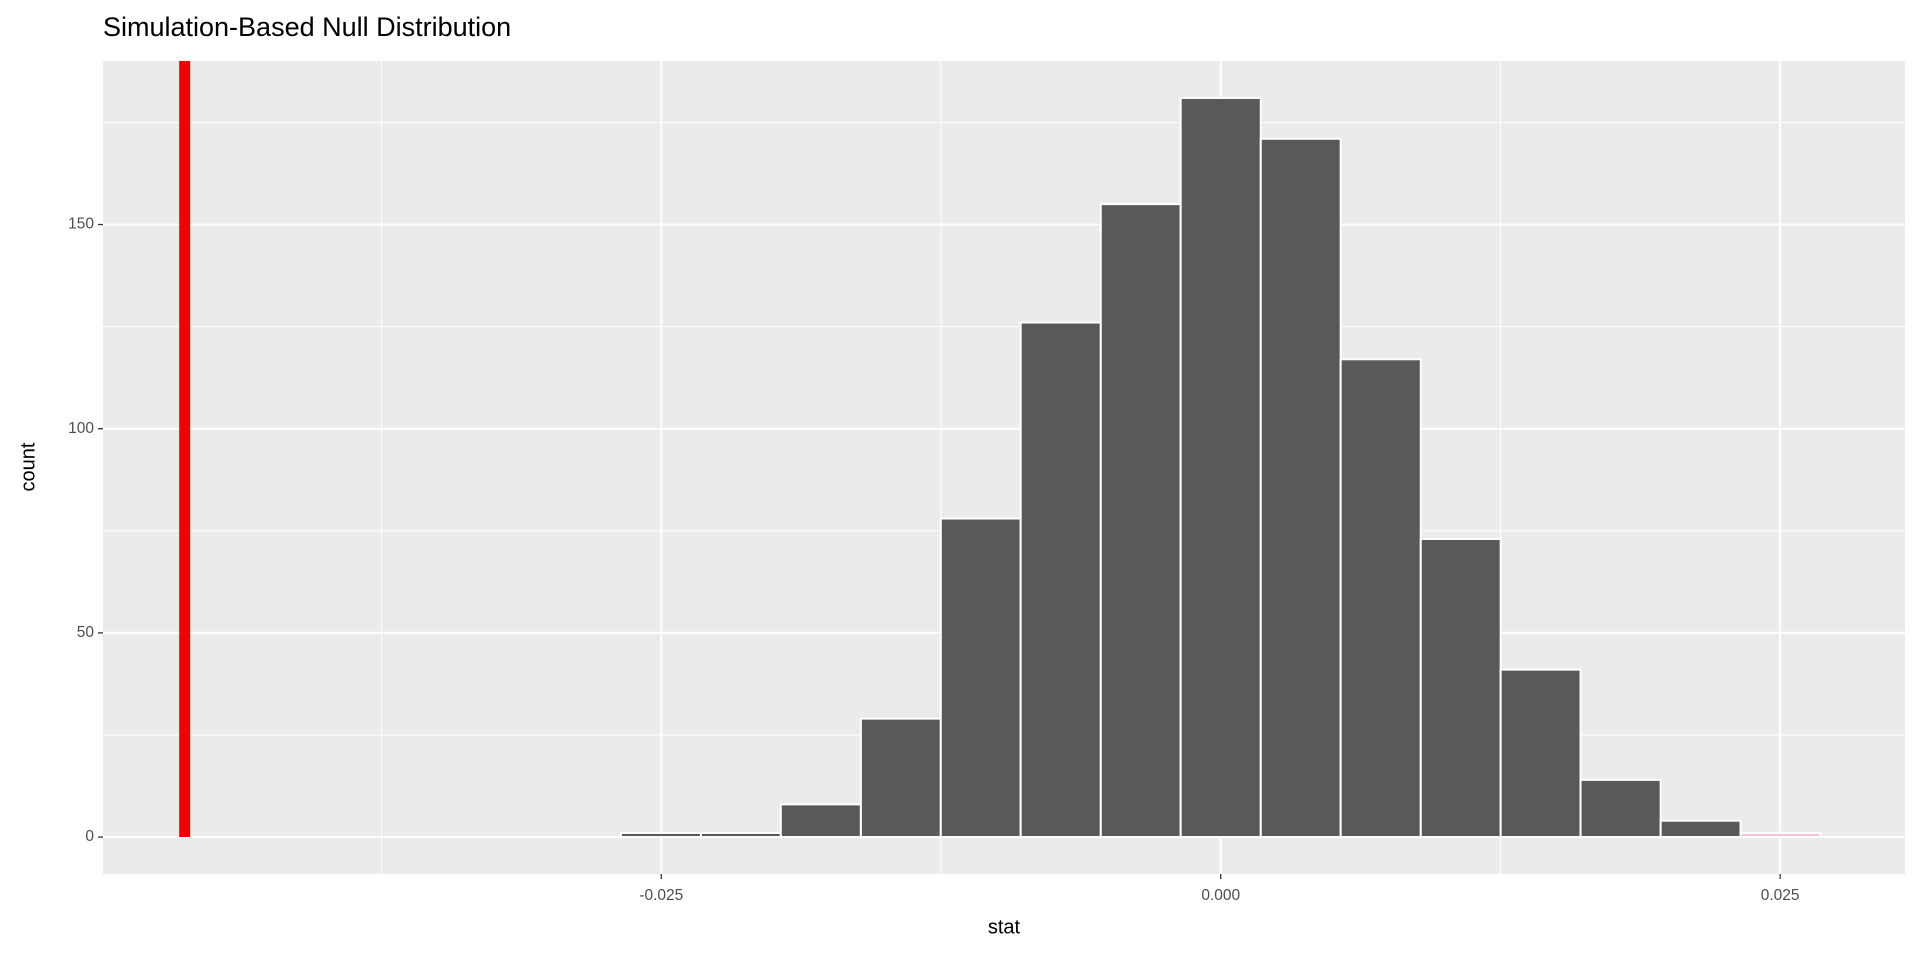  Describe the element at coordinates (661, 895) in the screenshot. I see `x-tick-label: -0.025` at that location.